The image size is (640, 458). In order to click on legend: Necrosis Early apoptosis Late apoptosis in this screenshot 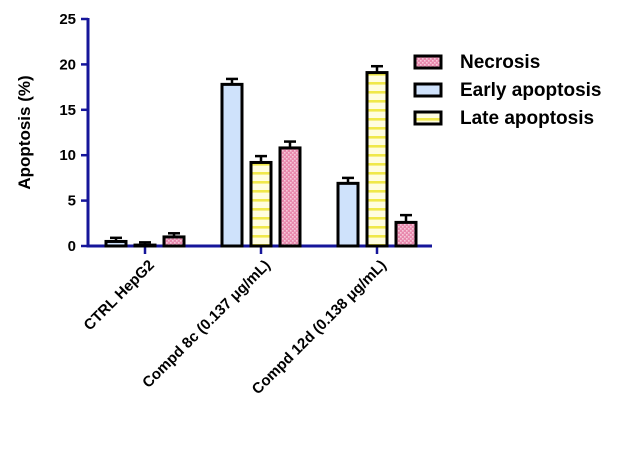, I will do `click(507, 90)`.